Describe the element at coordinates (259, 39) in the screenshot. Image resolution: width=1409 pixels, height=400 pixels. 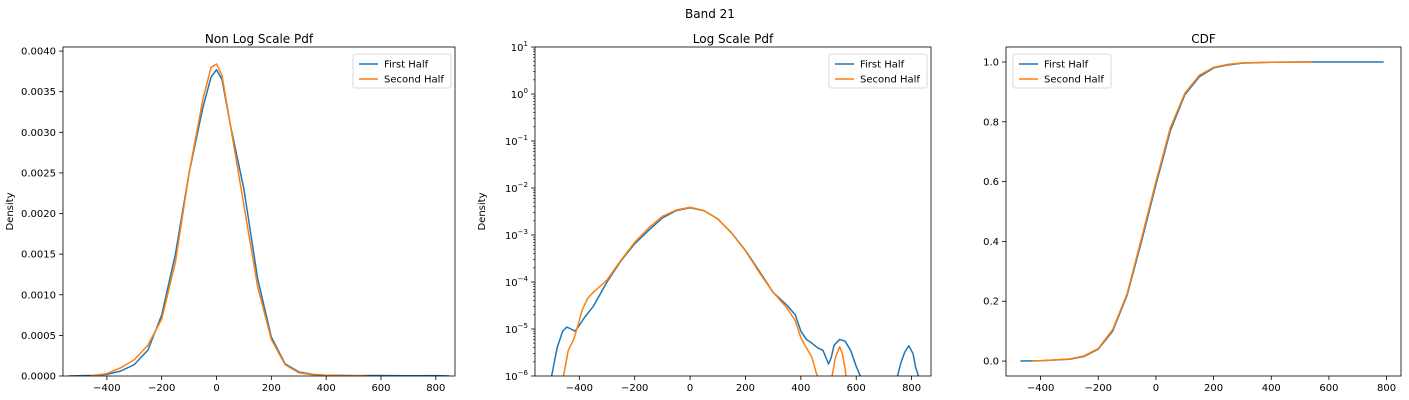
I see `chart-title: Non Log Scale Pdf` at that location.